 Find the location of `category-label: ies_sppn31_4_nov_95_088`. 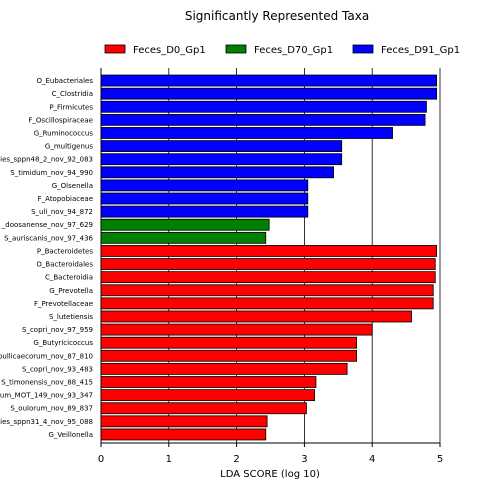

category-label: ies_sppn31_4_nov_95_088 is located at coordinates (46, 422).